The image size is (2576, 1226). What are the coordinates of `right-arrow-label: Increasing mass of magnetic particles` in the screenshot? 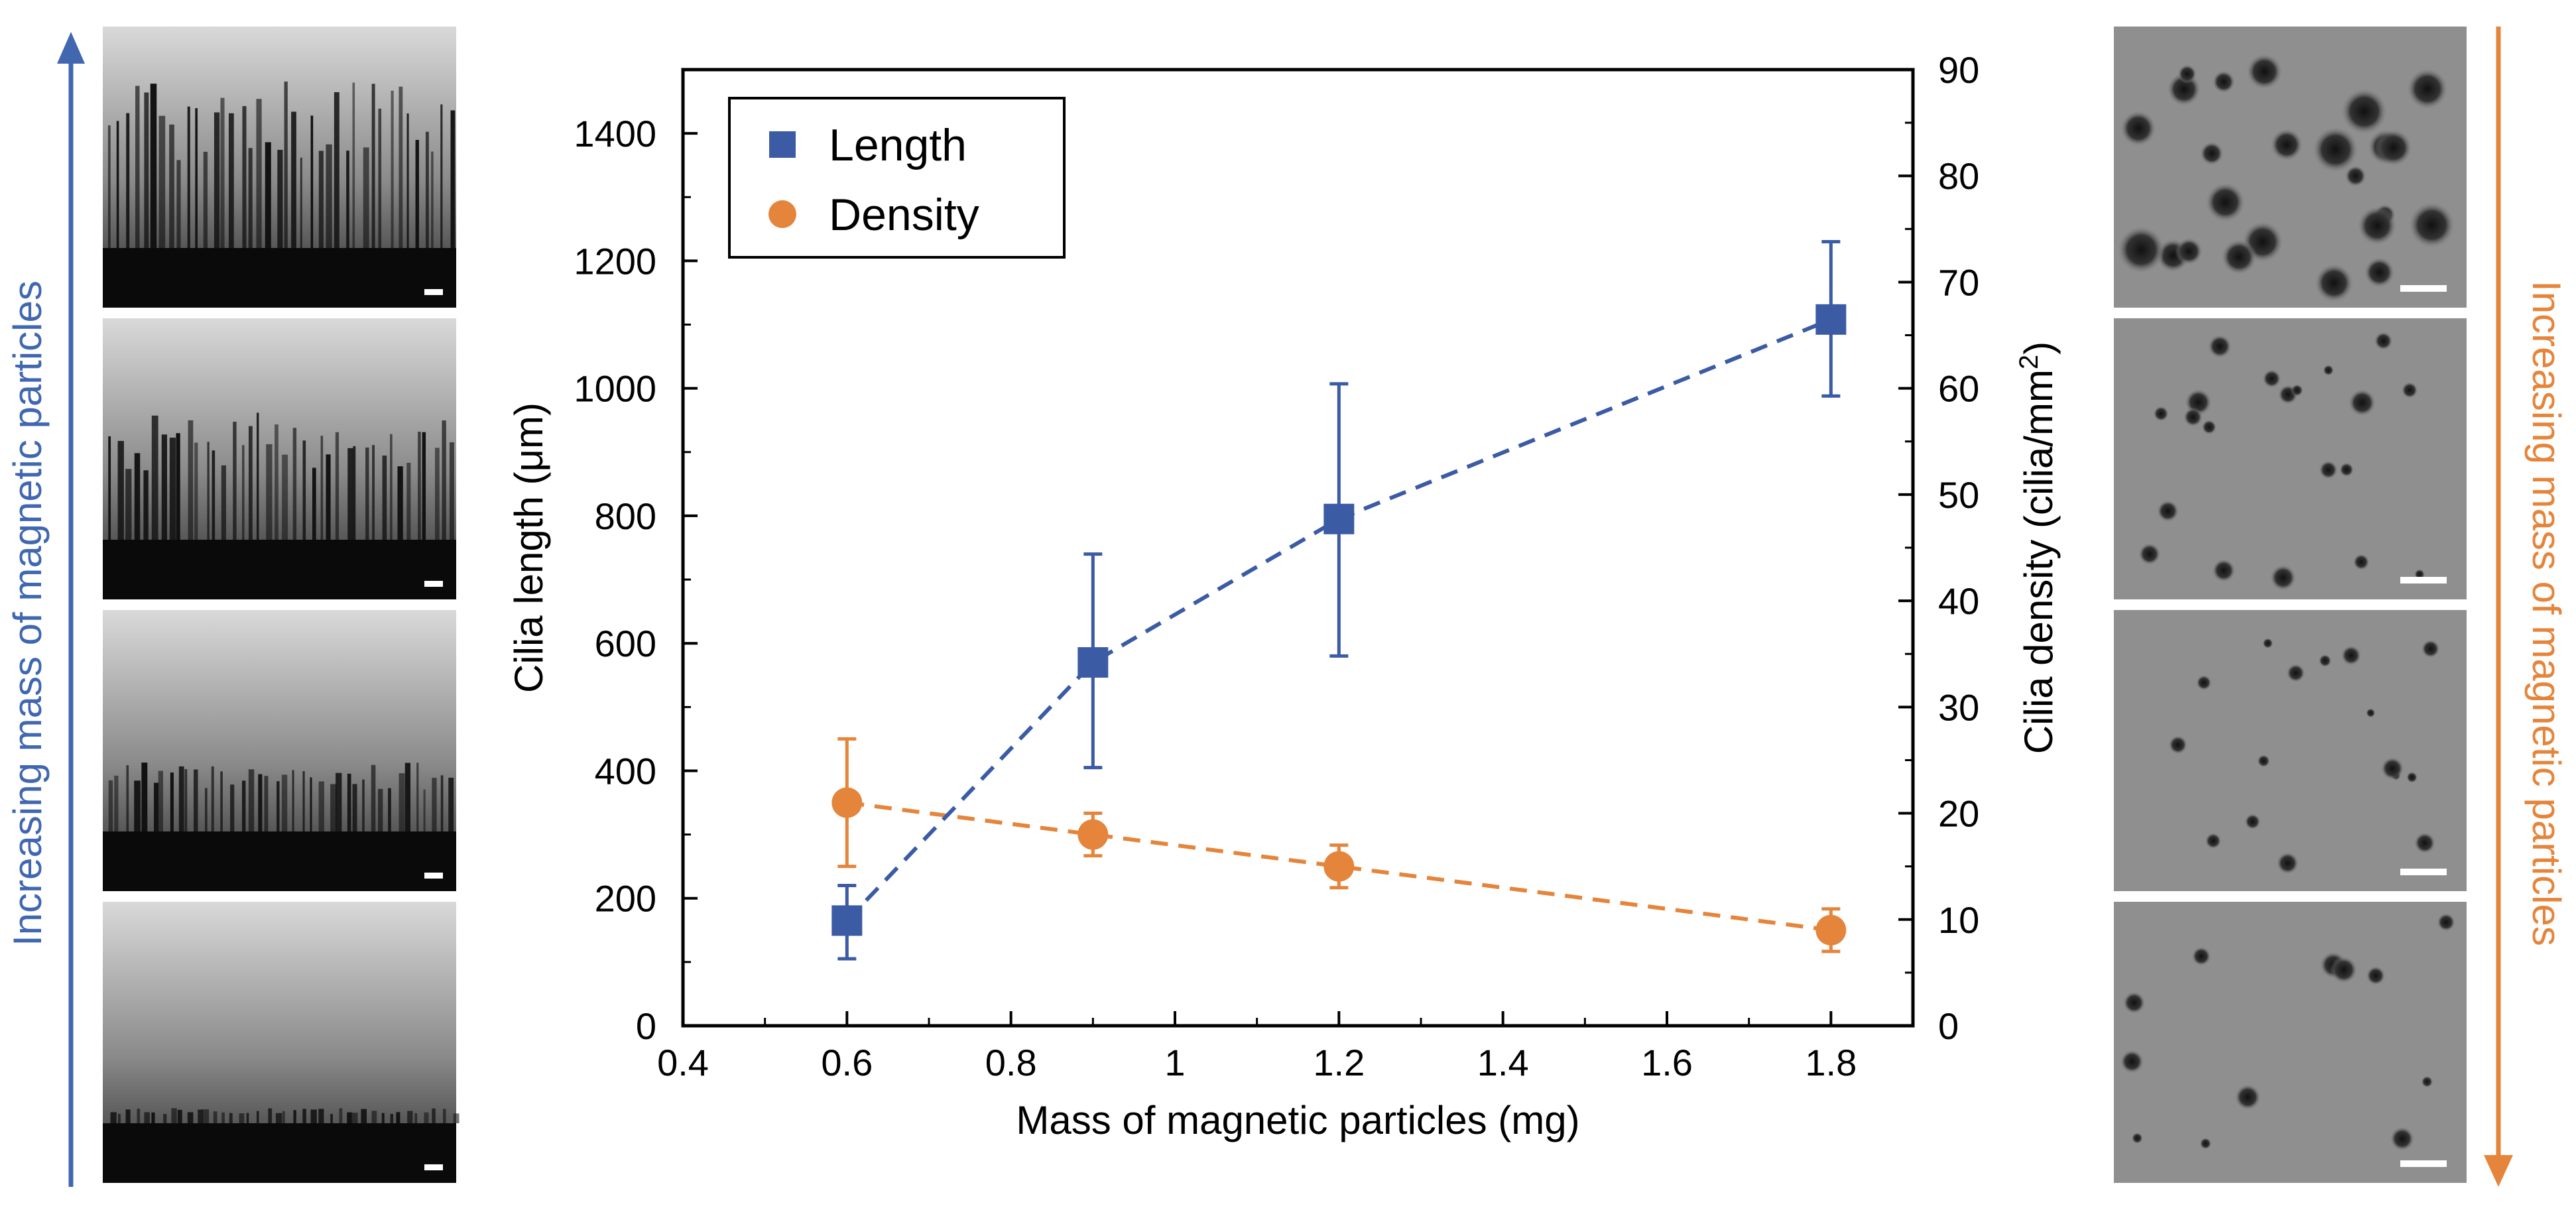 It's located at (2546, 613).